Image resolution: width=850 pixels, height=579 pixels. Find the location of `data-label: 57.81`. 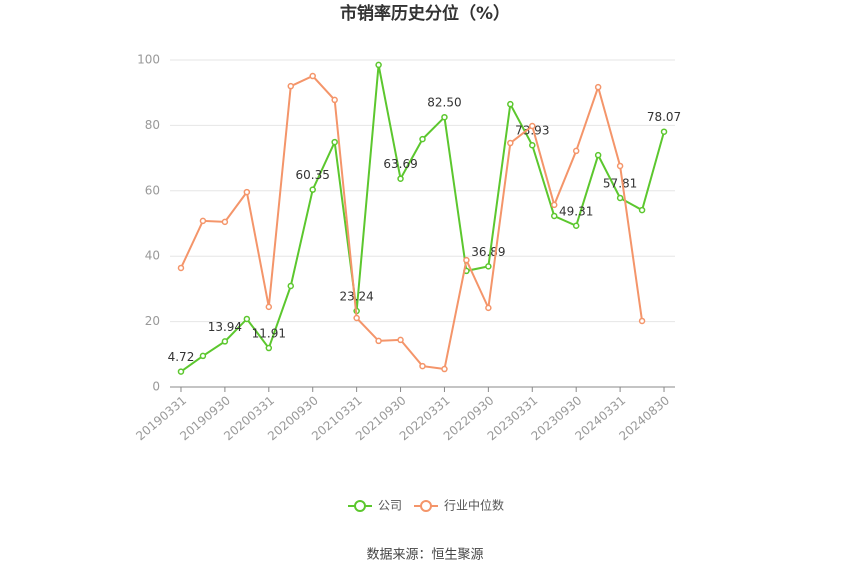

data-label: 57.81 is located at coordinates (620, 183).